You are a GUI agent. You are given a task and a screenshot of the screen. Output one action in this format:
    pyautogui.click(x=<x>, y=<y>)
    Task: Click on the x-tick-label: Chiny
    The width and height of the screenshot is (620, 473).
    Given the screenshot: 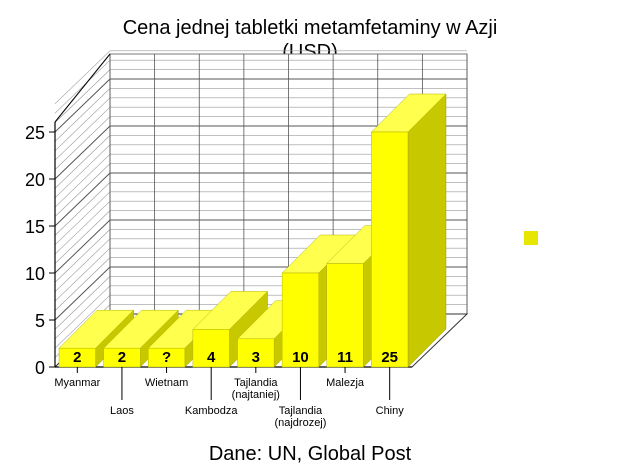 What is the action you would take?
    pyautogui.click(x=390, y=411)
    